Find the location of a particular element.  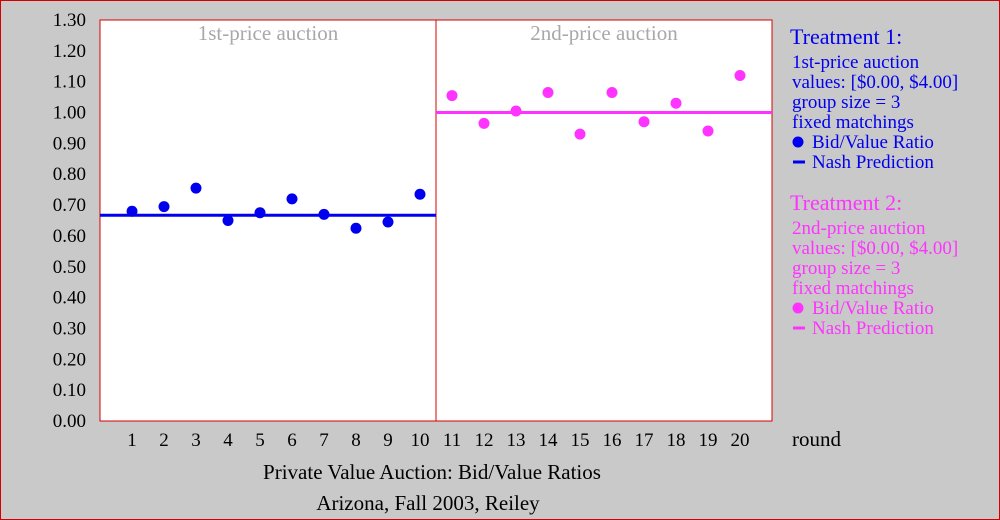

x-tick-label: 7 is located at coordinates (324, 440).